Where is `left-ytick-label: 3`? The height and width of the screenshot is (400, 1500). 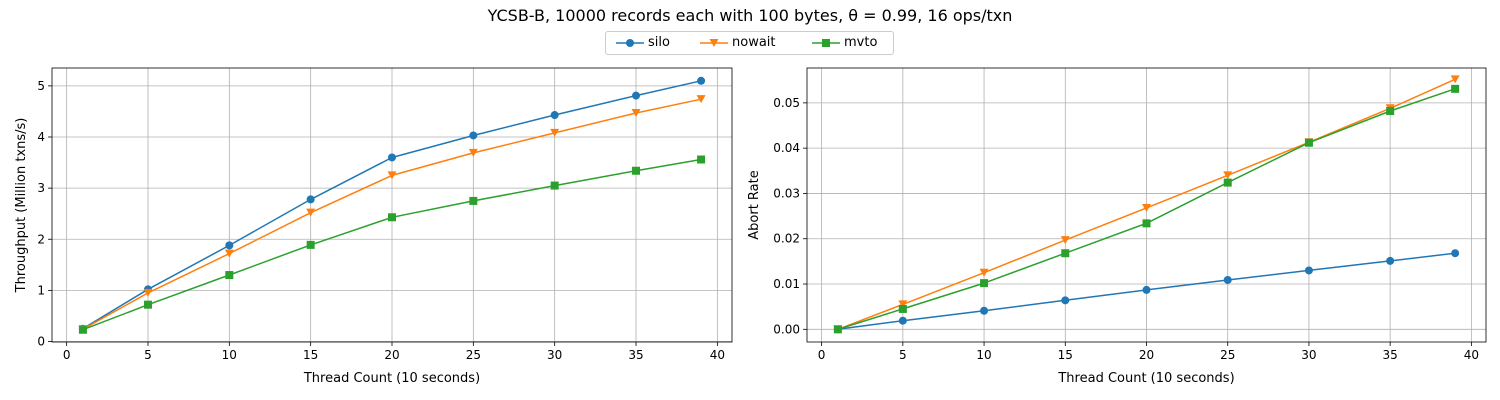 left-ytick-label: 3 is located at coordinates (41, 188).